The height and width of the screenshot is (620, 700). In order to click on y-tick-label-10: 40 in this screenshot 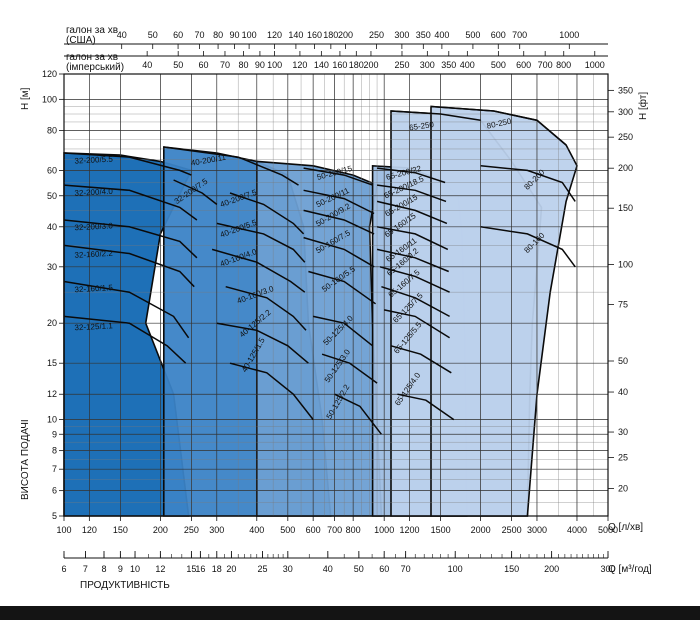, I will do `click(52, 227)`.